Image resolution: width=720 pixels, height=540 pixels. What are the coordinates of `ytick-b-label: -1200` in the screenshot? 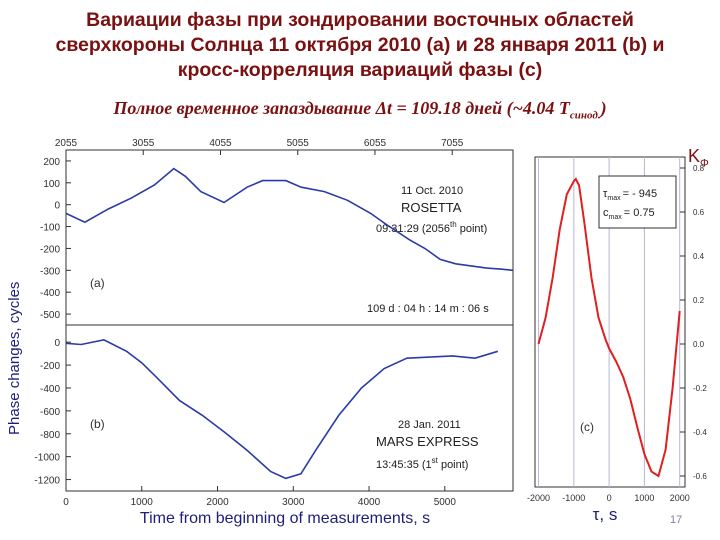 It's located at (47, 481).